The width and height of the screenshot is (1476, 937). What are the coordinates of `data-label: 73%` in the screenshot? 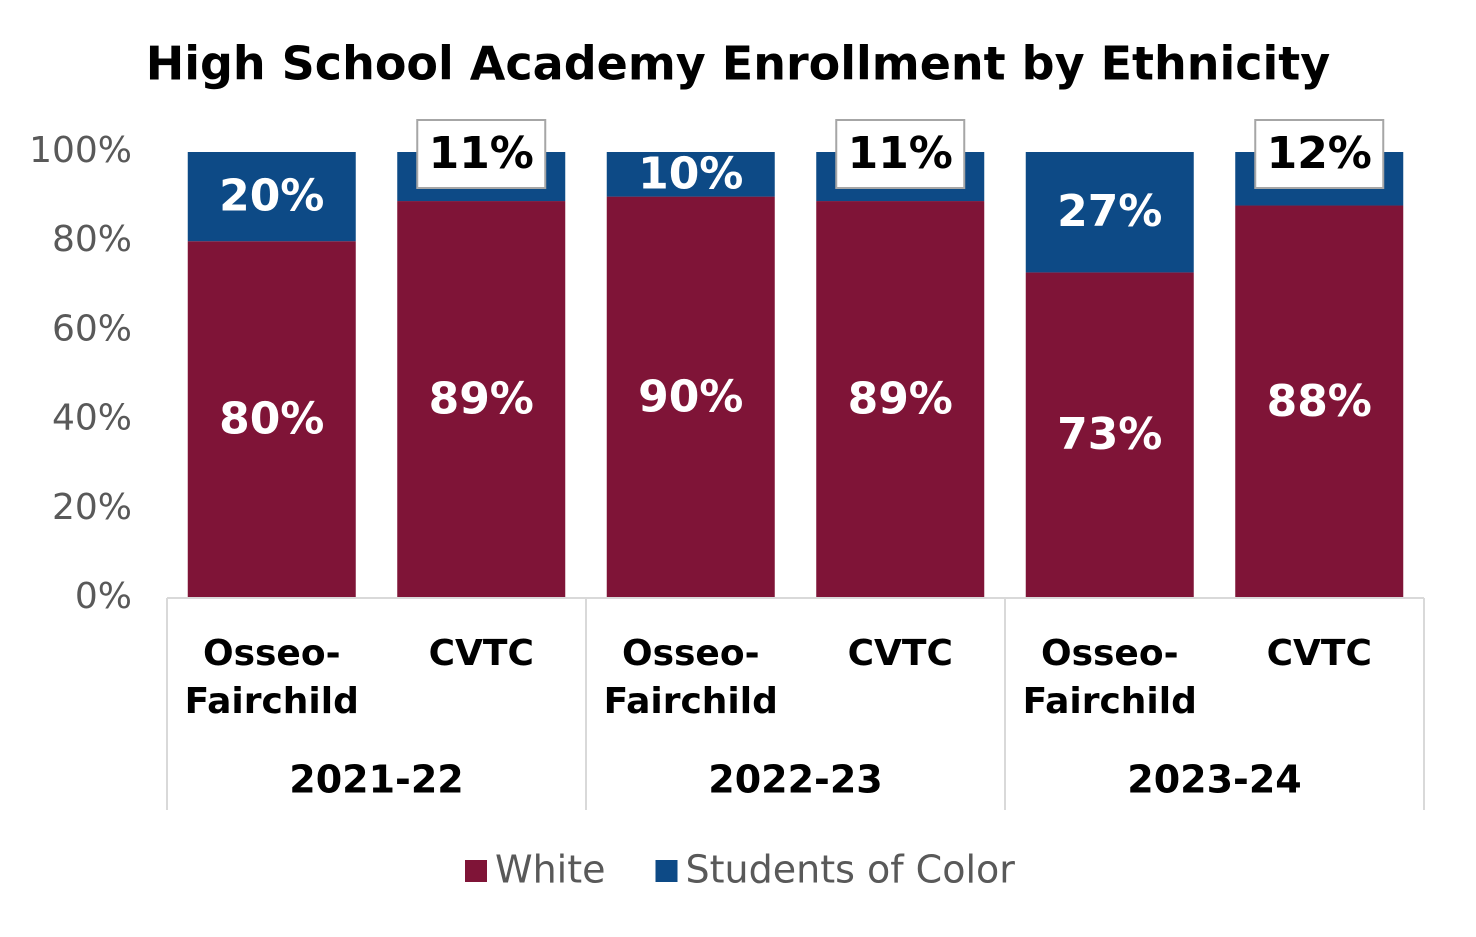 It's located at (1109, 434).